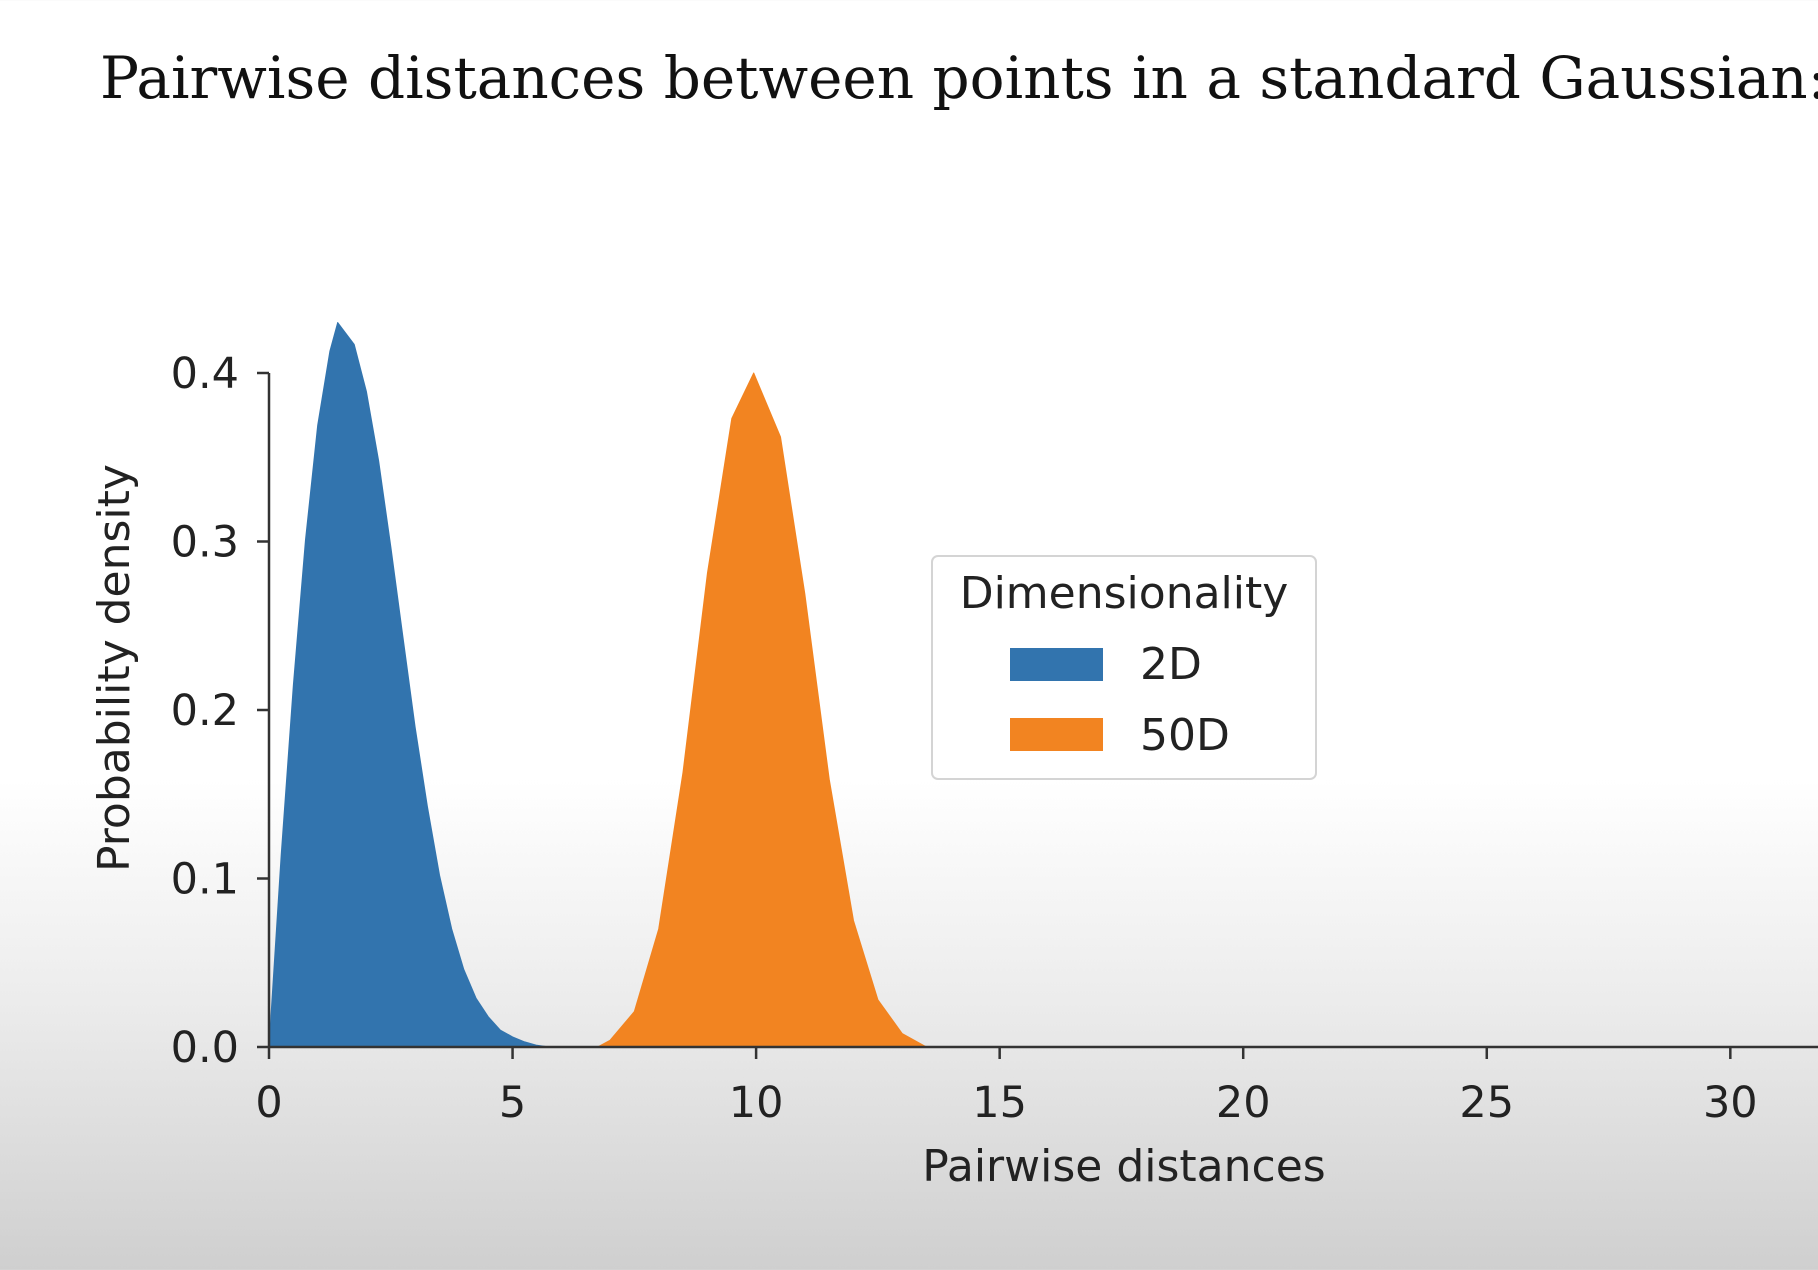 The height and width of the screenshot is (1270, 1818). I want to click on series-area-2d, so click(409, 685).